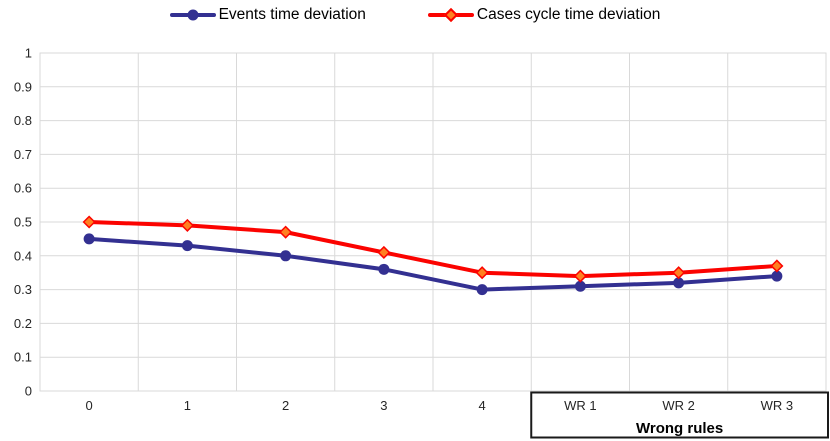 The image size is (830, 441). I want to click on y-axis-tick-label: 0.9, so click(23, 86).